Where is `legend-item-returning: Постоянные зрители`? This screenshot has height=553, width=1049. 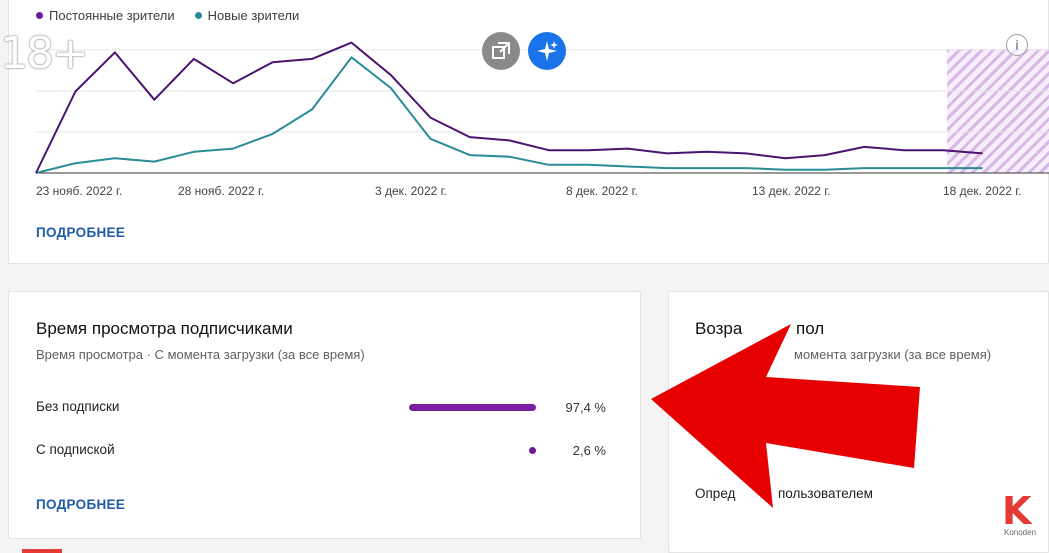
legend-item-returning: Постоянные зрители is located at coordinates (105, 15).